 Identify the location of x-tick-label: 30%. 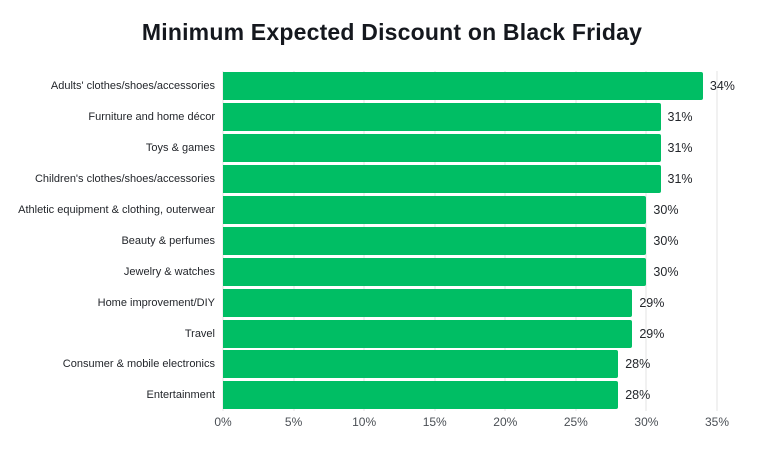
(646, 421).